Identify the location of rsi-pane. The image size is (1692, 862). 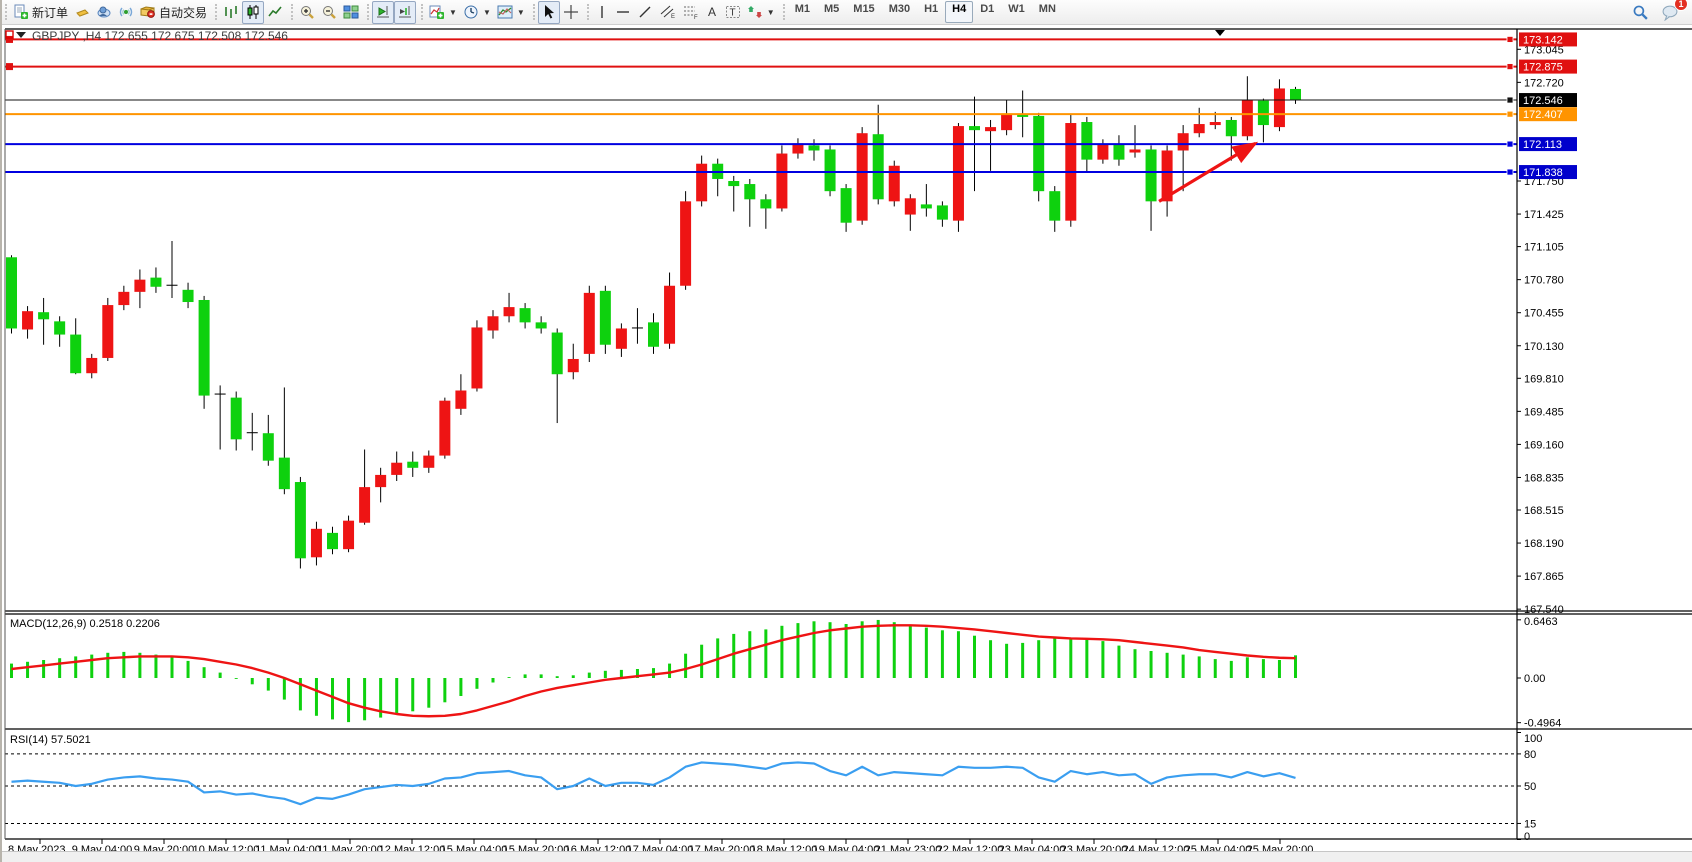
(761, 788).